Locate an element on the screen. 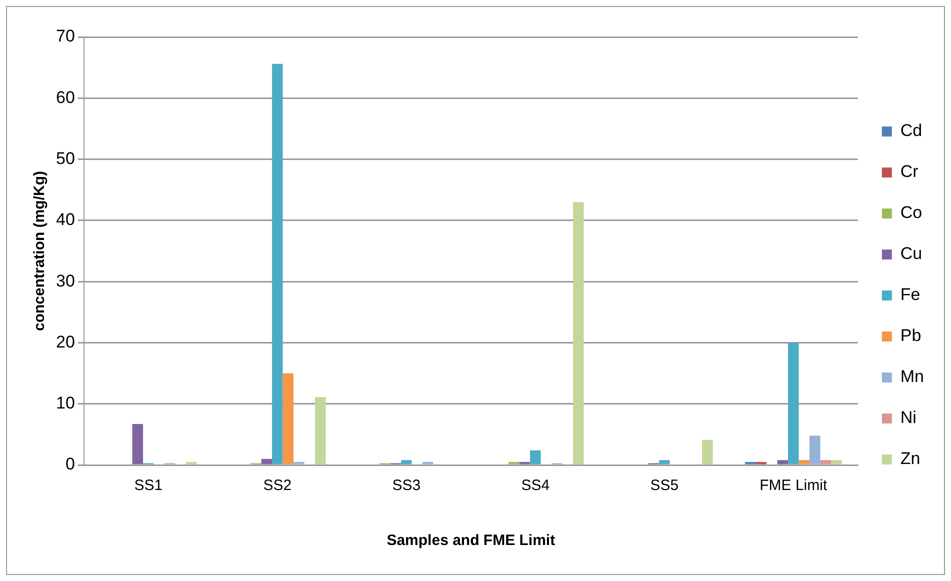  y-tick-label: 10 is located at coordinates (65, 403).